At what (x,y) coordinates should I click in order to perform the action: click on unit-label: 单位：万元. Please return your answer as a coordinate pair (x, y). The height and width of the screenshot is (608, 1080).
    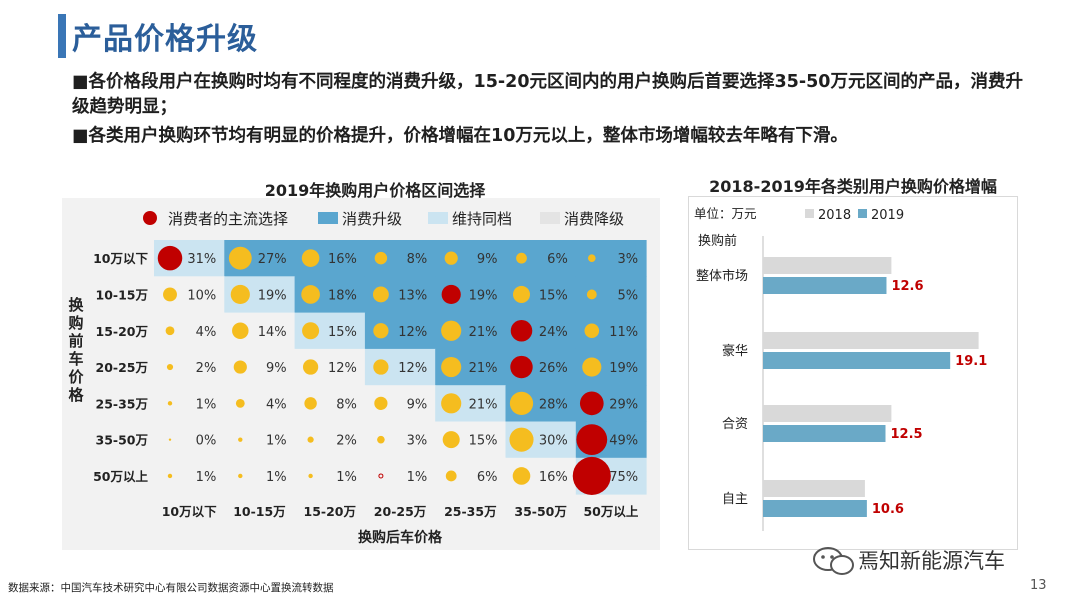
    Looking at the image, I should click on (725, 213).